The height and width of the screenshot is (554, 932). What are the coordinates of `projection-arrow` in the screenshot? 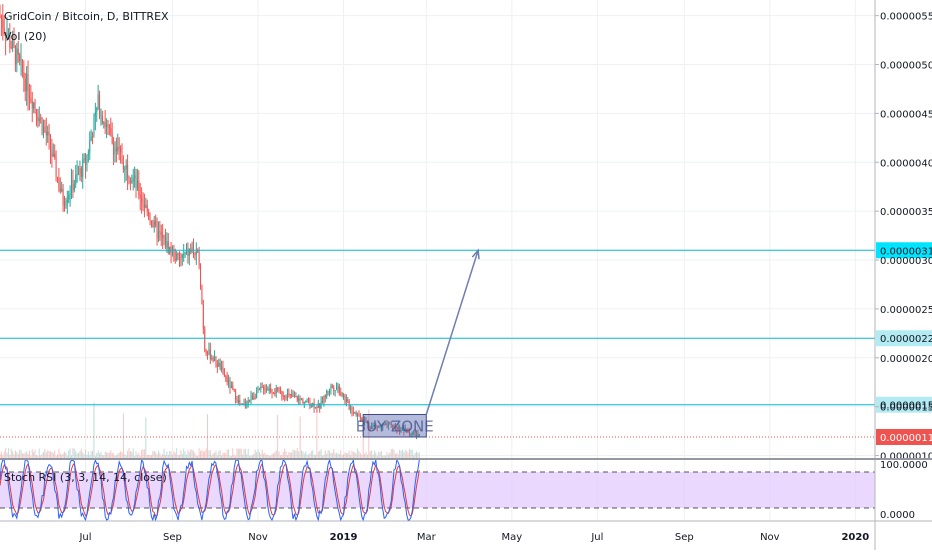 It's located at (452, 331).